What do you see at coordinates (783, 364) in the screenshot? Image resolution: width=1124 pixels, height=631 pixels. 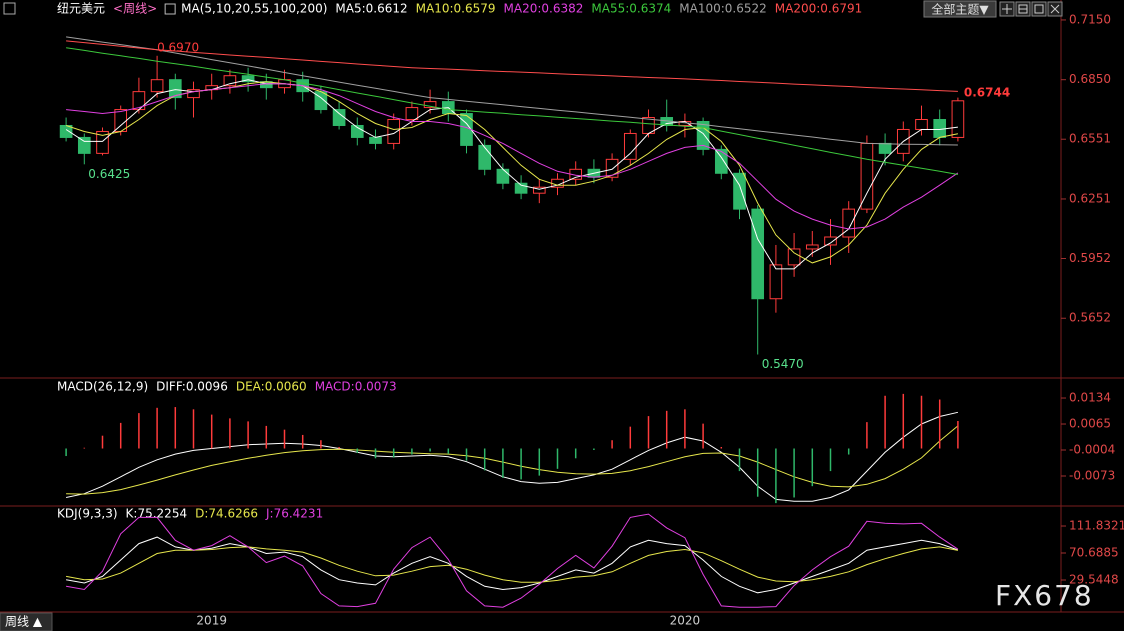 I see `low-label: 0.5470` at bounding box center [783, 364].